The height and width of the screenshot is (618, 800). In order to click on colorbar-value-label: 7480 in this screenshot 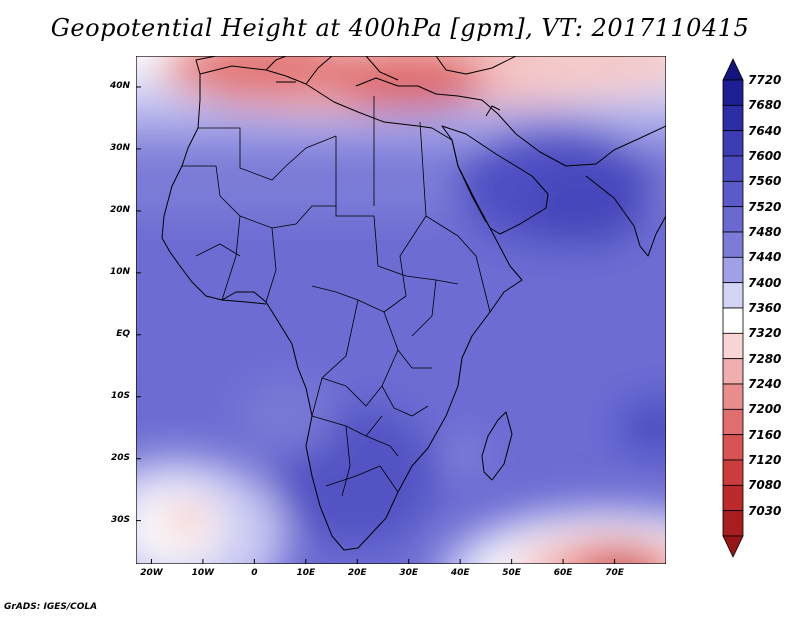, I will do `click(765, 232)`.